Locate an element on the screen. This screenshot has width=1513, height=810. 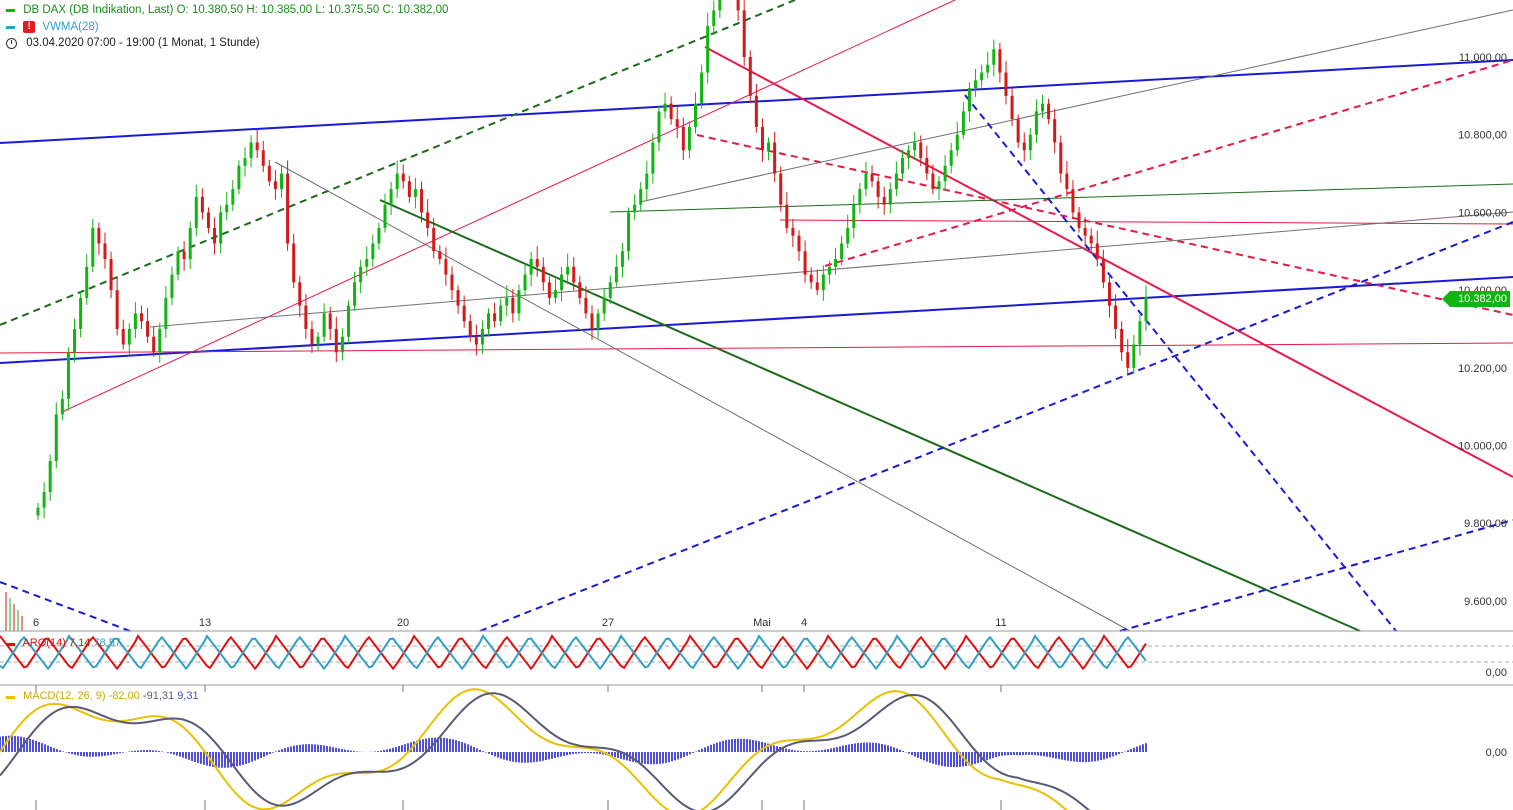
ohlc-low: L: 10.375,50 is located at coordinates (347, 10).